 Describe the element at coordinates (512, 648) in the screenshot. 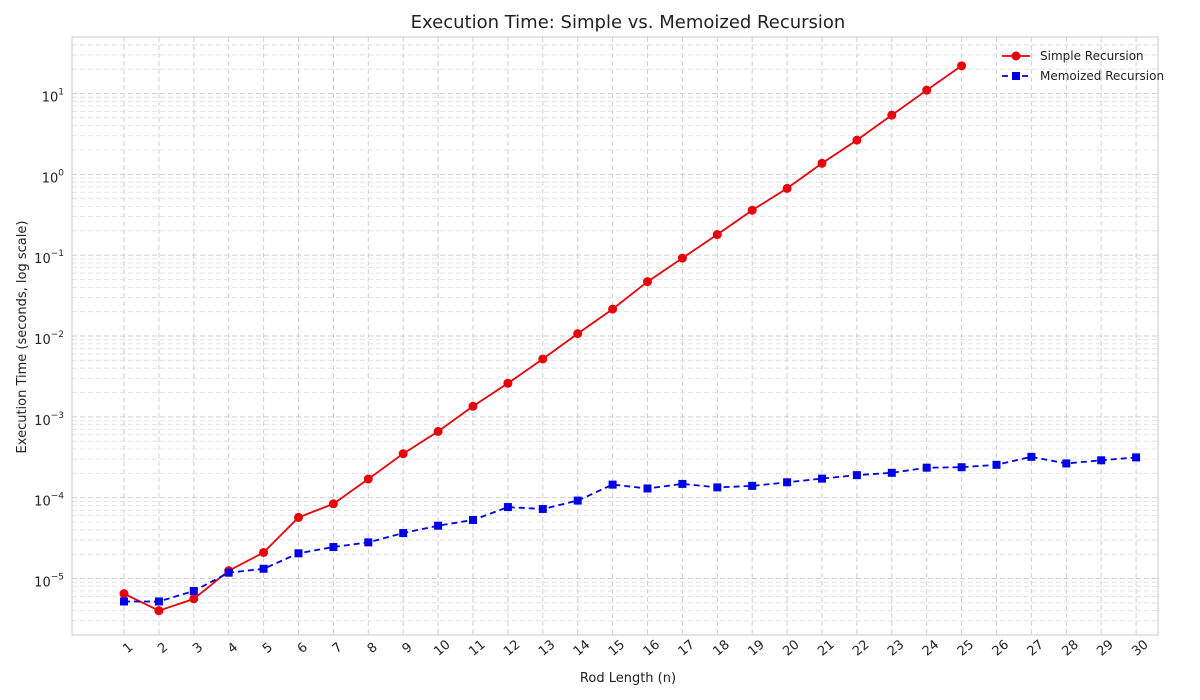

I see `x-tick-label: 12` at that location.